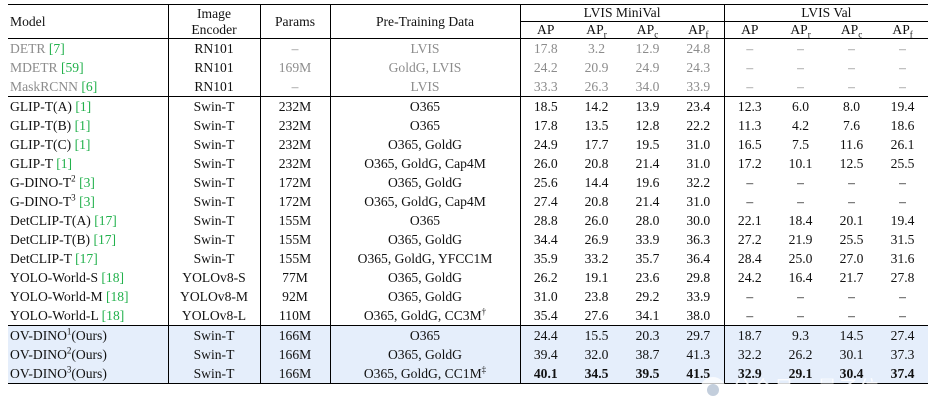  I want to click on val-apf-cell: 18.6, so click(902, 125).